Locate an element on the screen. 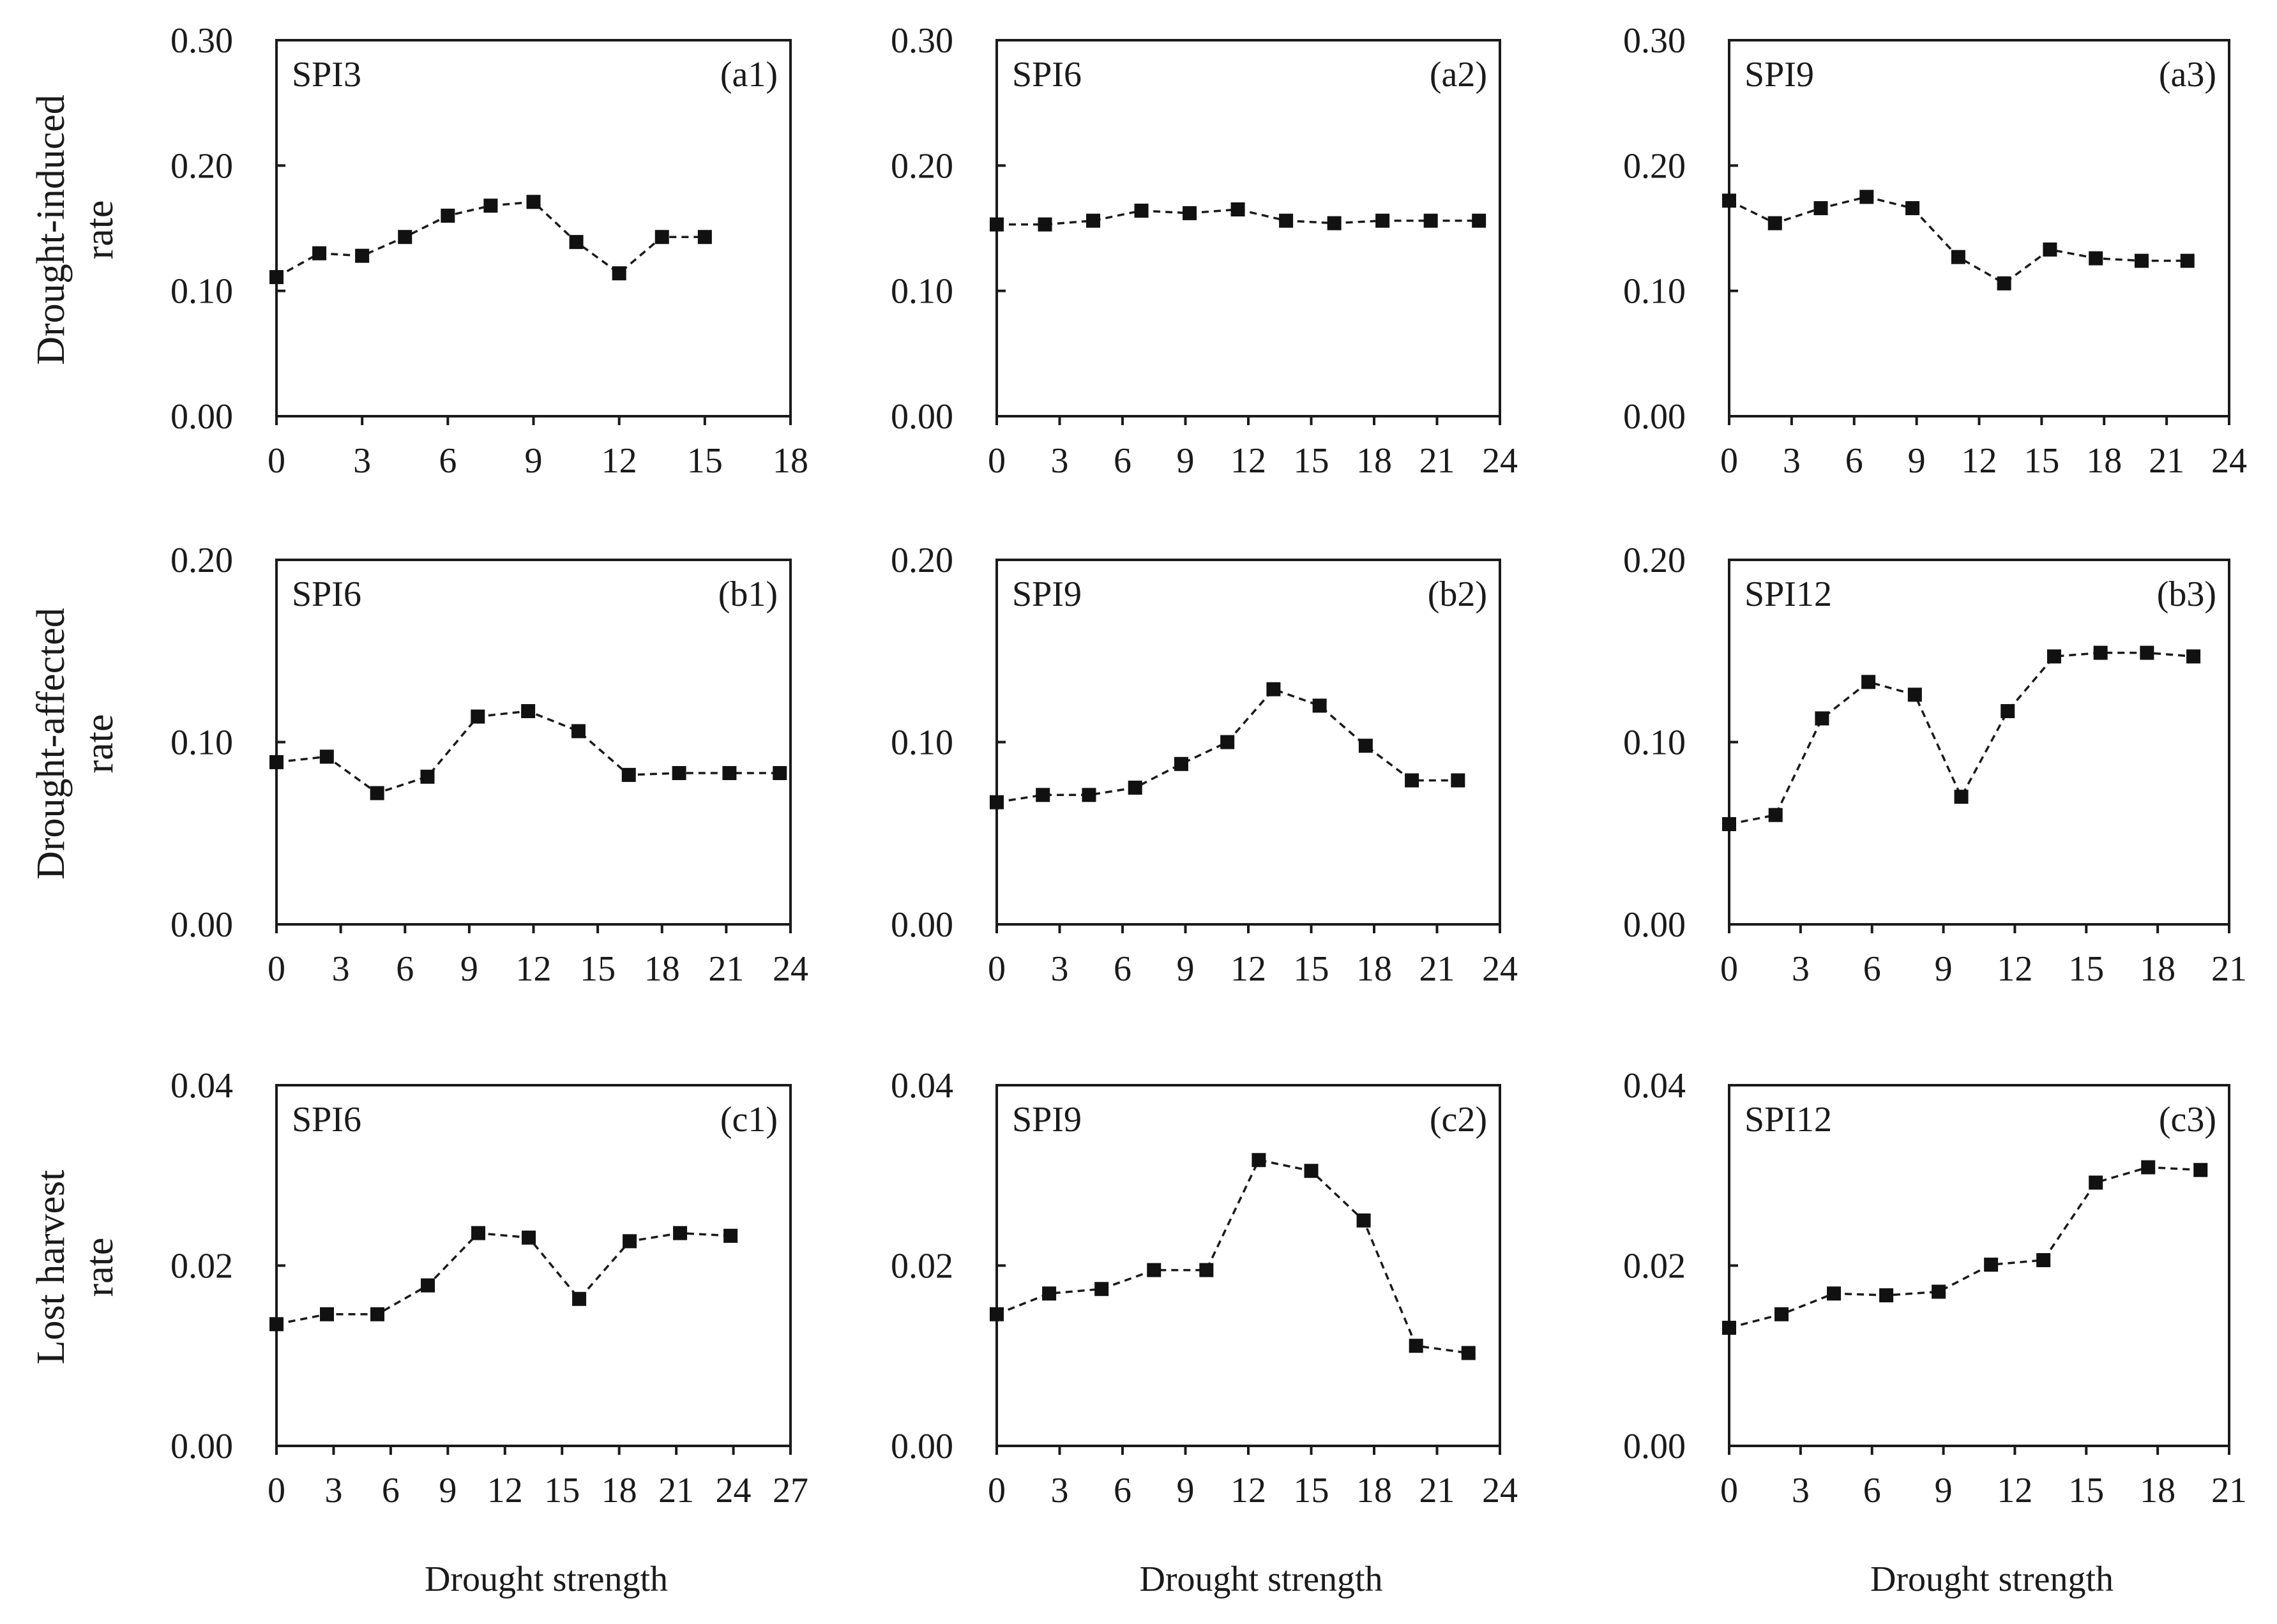 Image resolution: width=2277 pixels, height=1624 pixels. panel-label: (a3) is located at coordinates (2187, 74).